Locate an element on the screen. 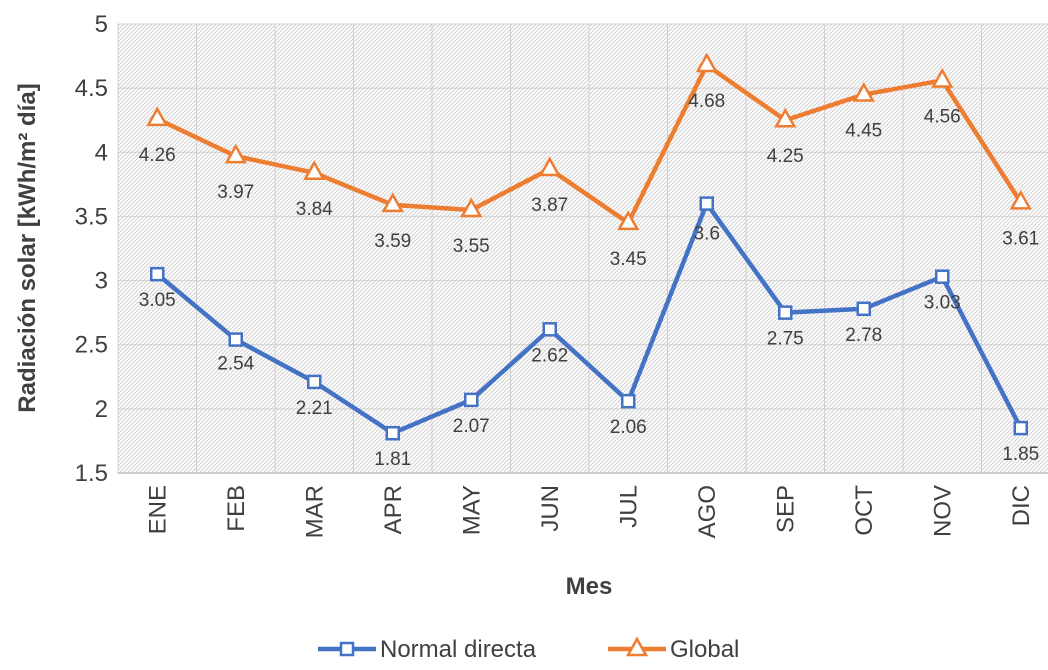 This screenshot has height=670, width=1048. x-tick-label: JUN is located at coordinates (550, 508).